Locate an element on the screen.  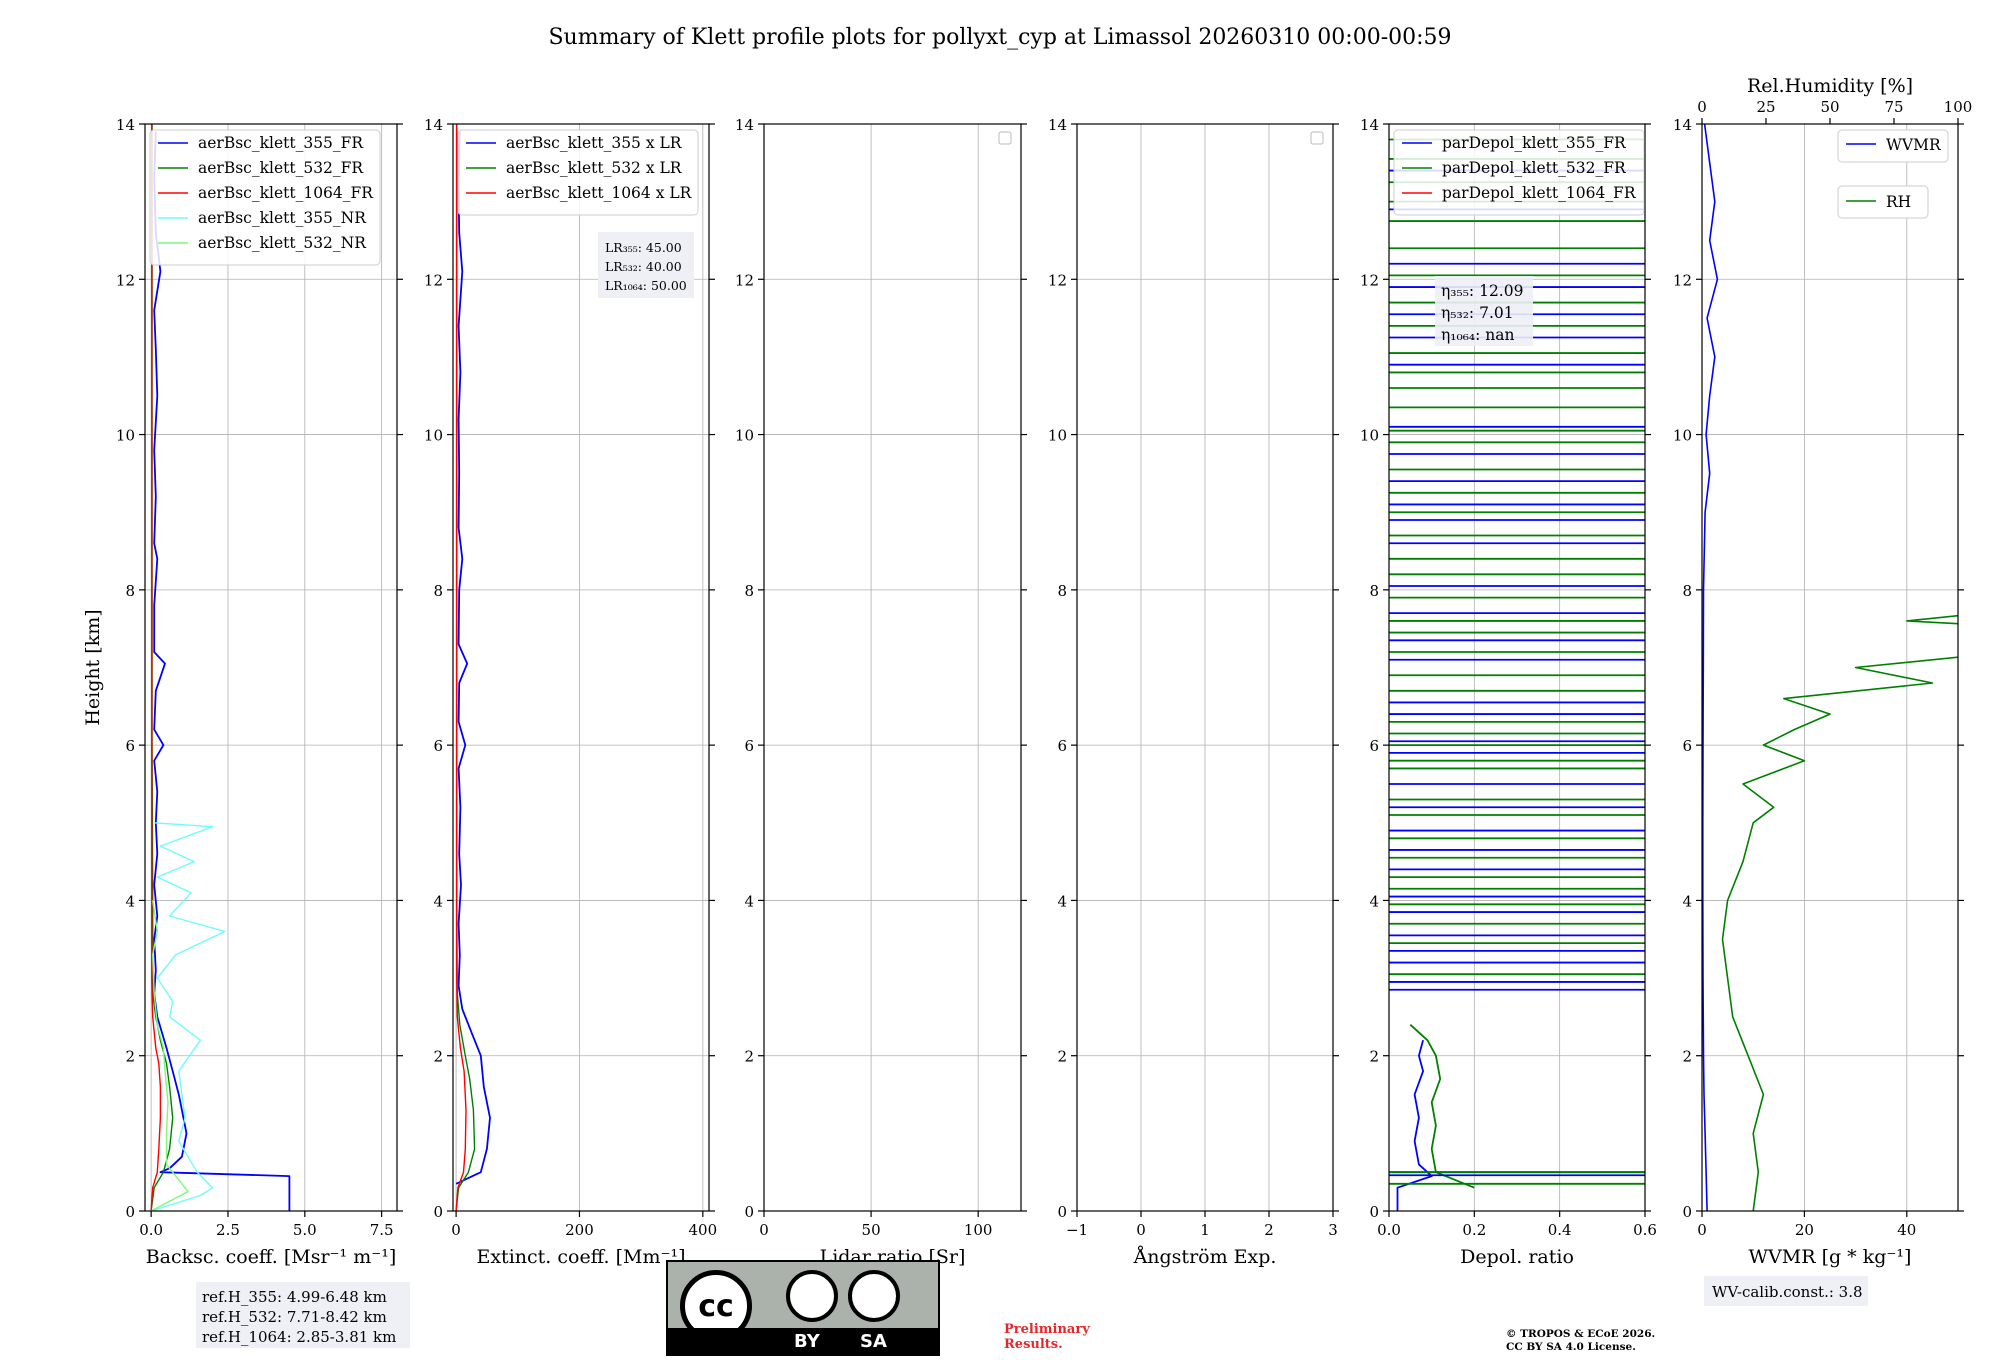
lidar-ratio-line-2: LR₁₀₆₄: 50.00 is located at coordinates (646, 285).